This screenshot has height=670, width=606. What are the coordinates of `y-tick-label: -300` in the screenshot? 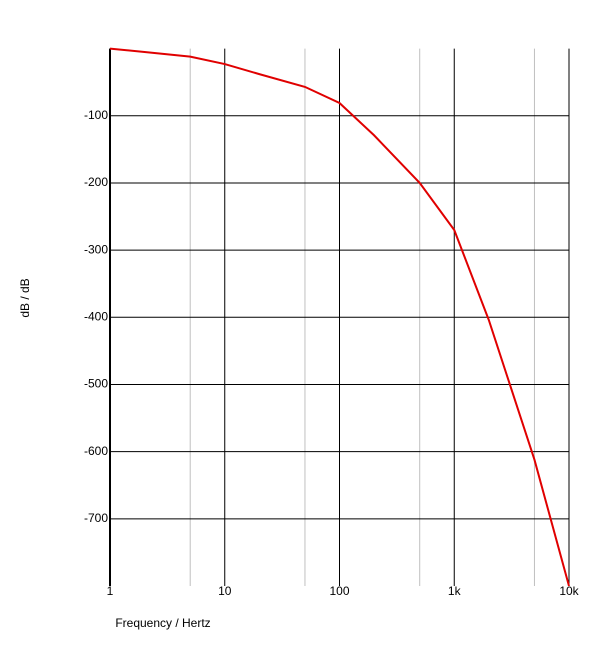 It's located at (96, 249).